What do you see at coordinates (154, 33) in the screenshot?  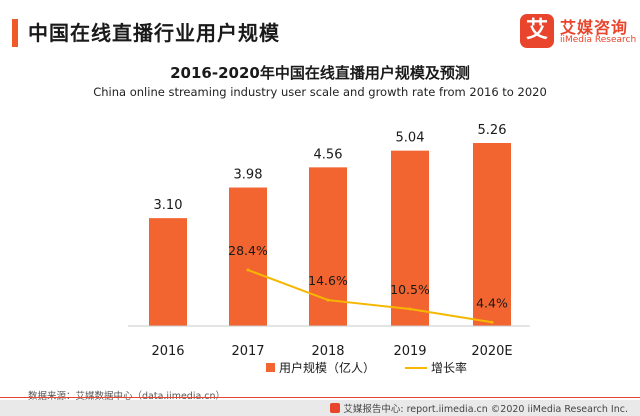 I see `page-title: 中国在线直播行业用户规模` at bounding box center [154, 33].